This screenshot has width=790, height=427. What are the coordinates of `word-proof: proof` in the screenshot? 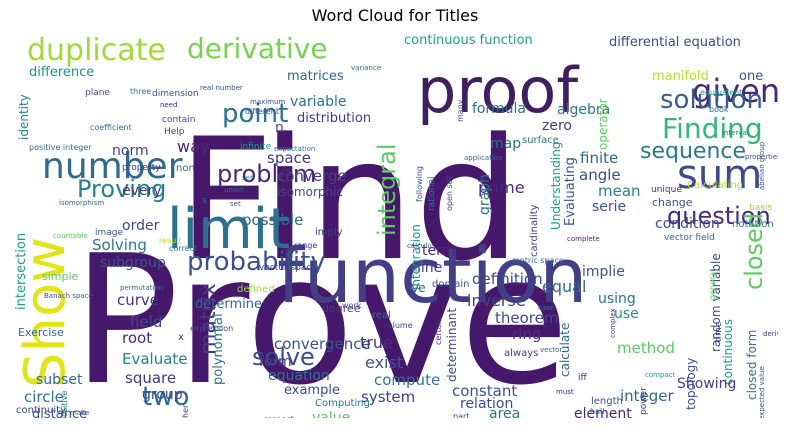 It's located at (498, 90).